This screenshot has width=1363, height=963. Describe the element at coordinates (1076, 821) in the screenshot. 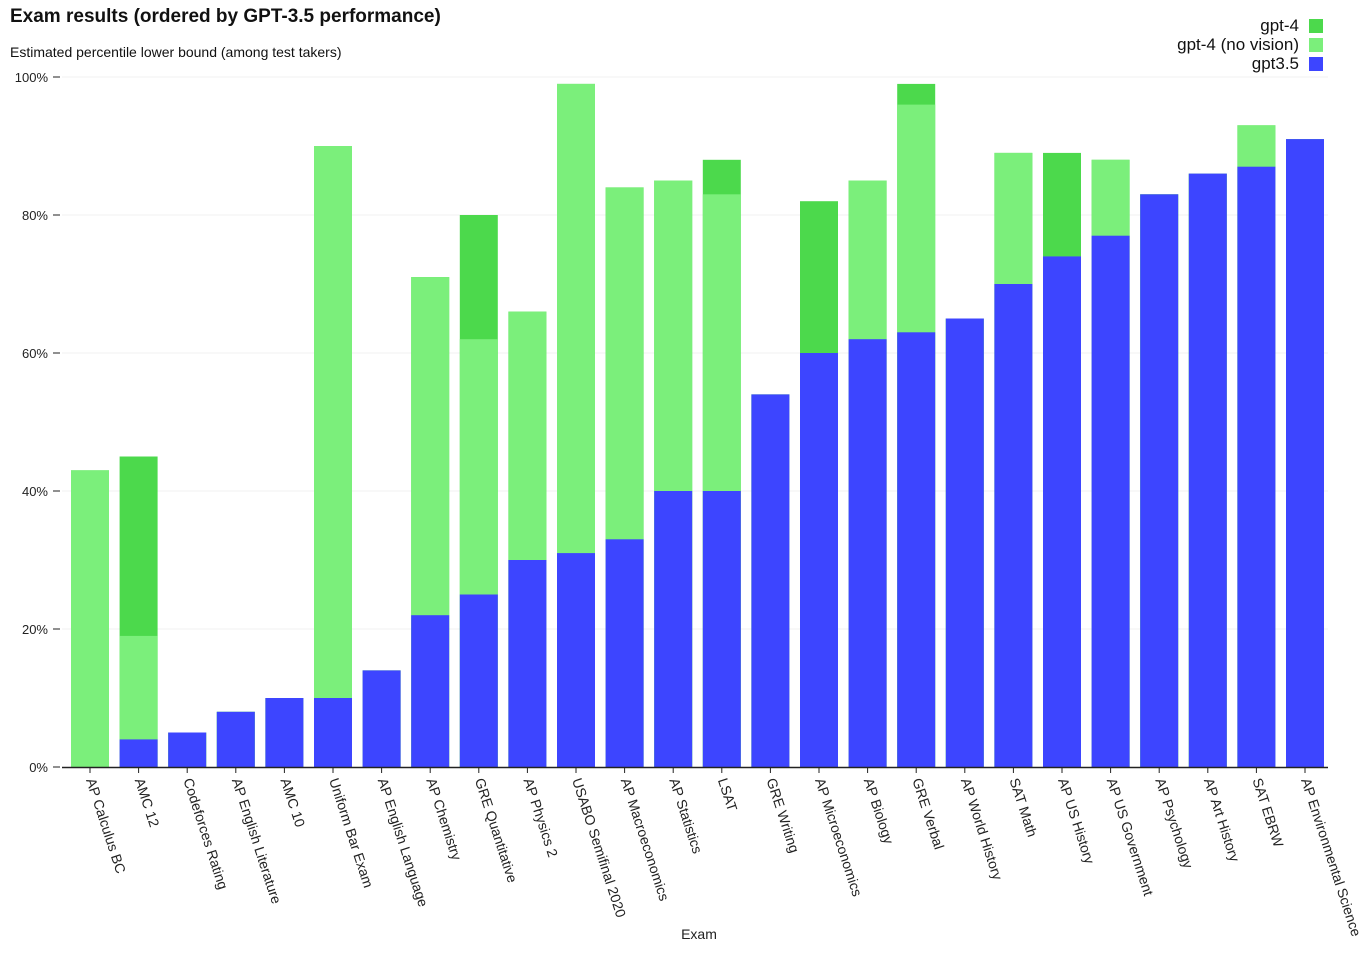

I see `x-tick-label: AP US History` at that location.